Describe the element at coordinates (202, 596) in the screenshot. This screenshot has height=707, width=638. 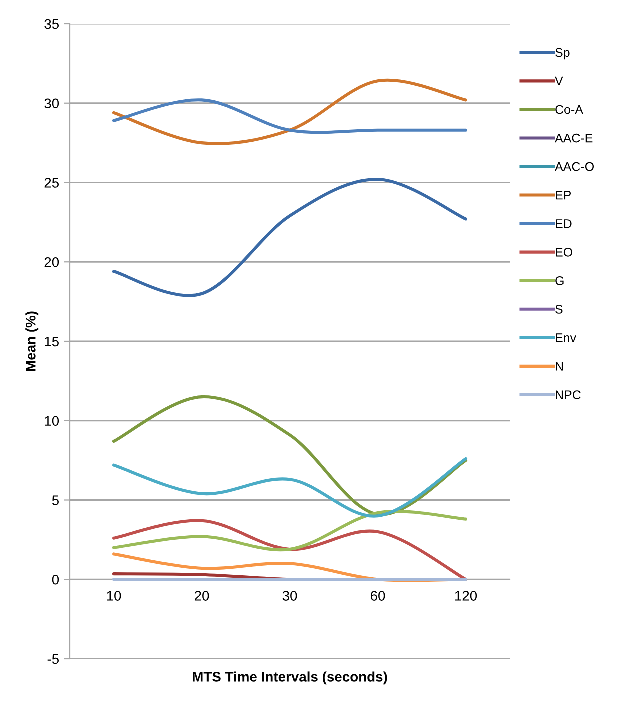
I see `x-tick-label: 20` at that location.